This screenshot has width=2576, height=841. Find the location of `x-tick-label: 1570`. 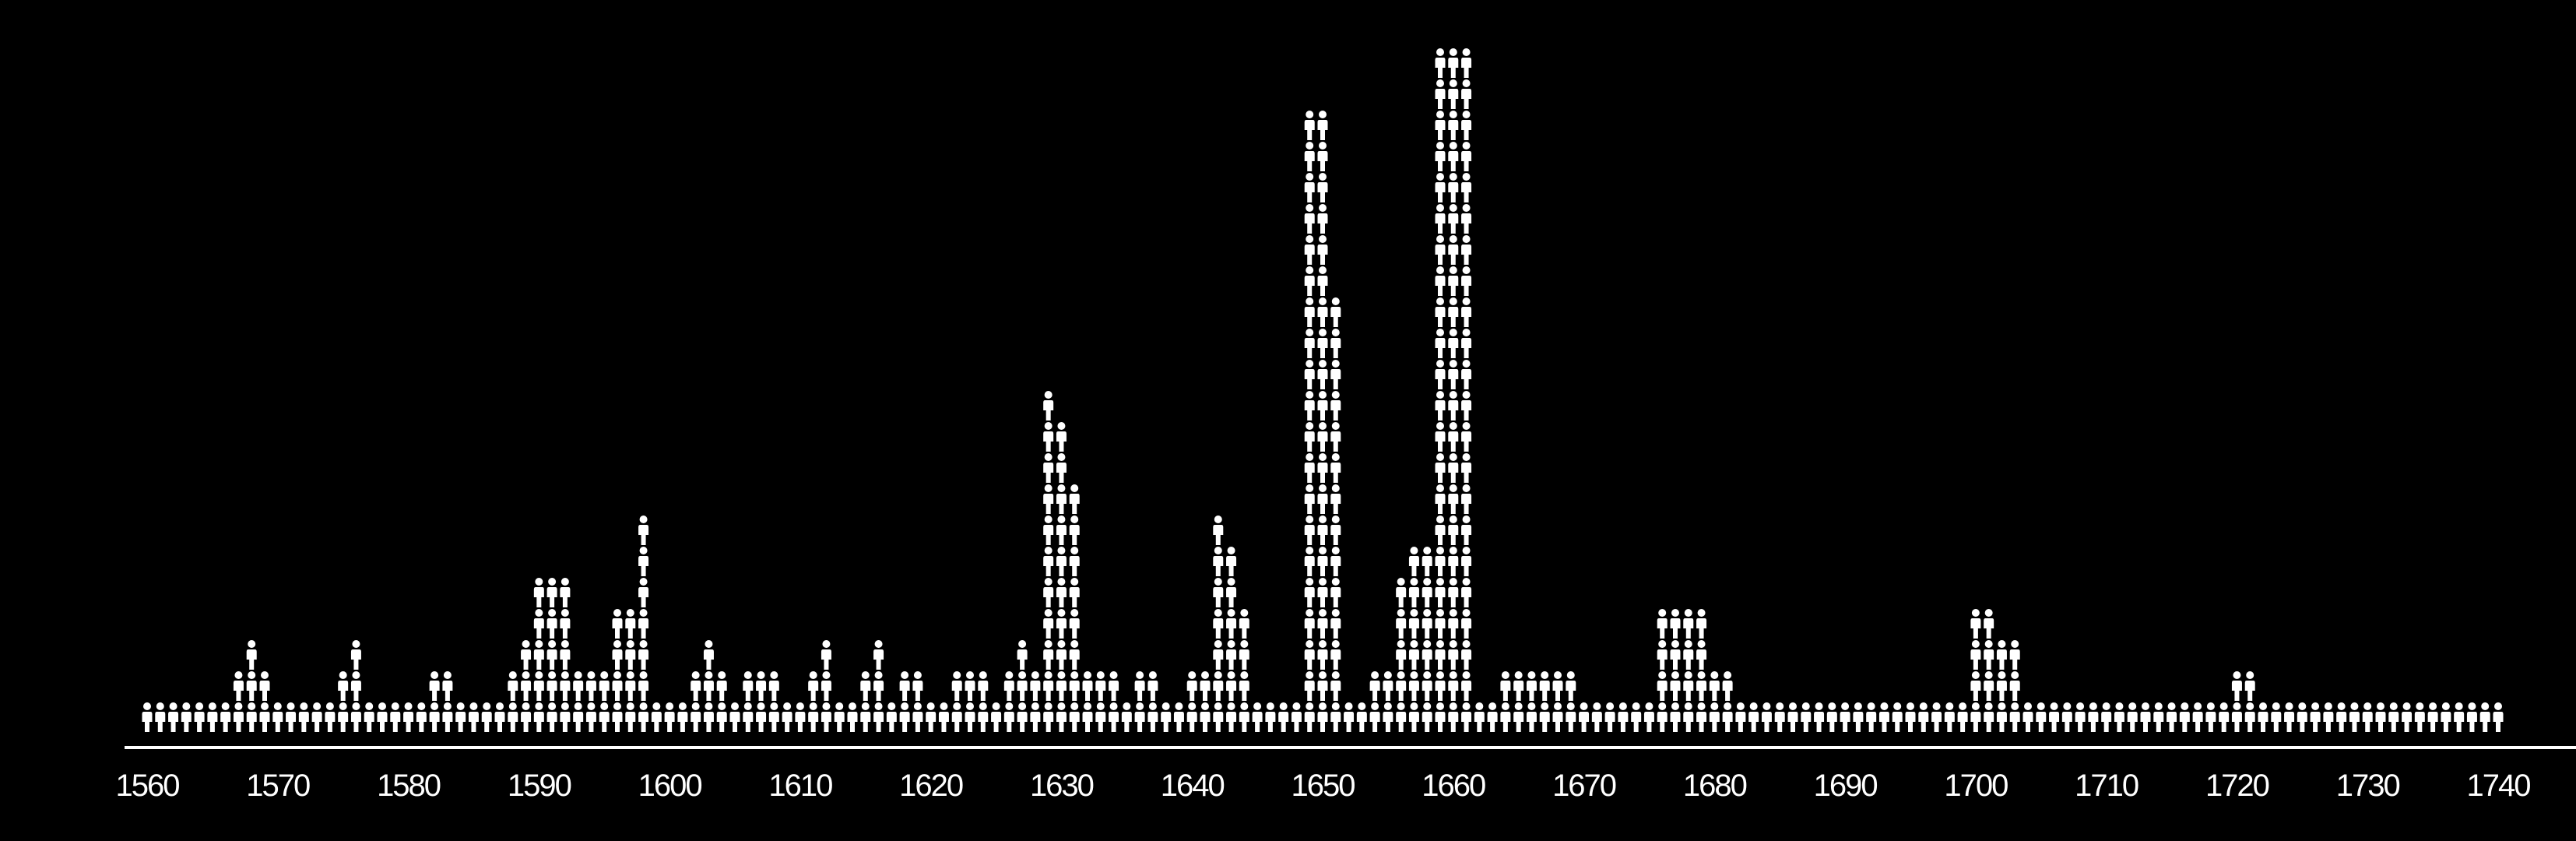

x-tick-label: 1570 is located at coordinates (278, 786).